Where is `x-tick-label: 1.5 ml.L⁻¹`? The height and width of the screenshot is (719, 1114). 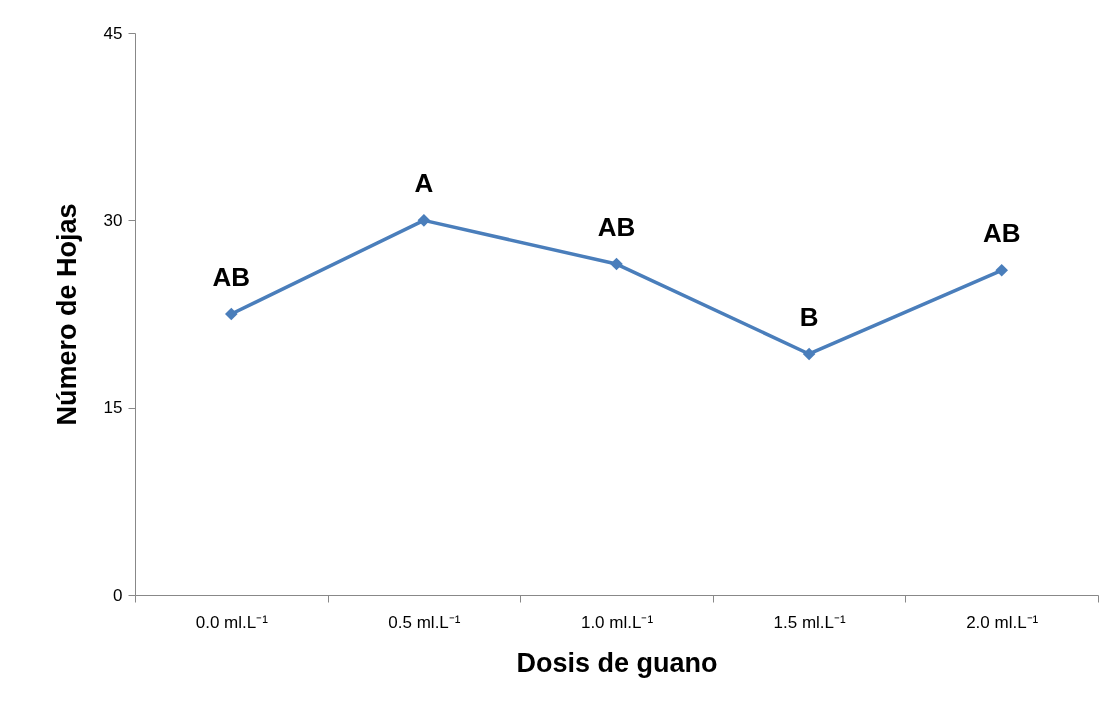 x-tick-label: 1.5 ml.L⁻¹ is located at coordinates (809, 622).